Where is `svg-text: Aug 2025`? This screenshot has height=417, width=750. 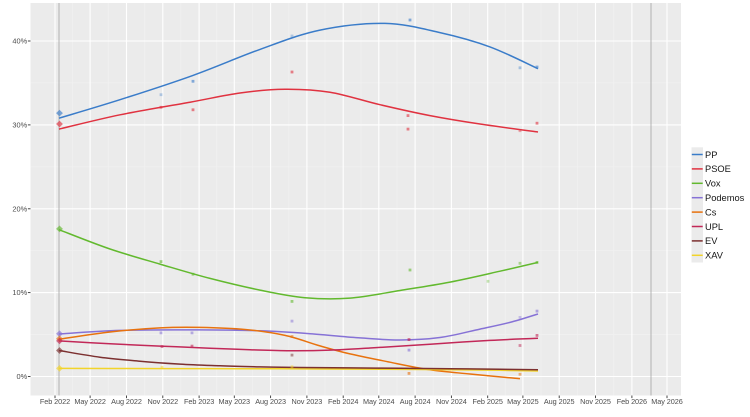
svg-text: Aug 2025 is located at coordinates (559, 401).